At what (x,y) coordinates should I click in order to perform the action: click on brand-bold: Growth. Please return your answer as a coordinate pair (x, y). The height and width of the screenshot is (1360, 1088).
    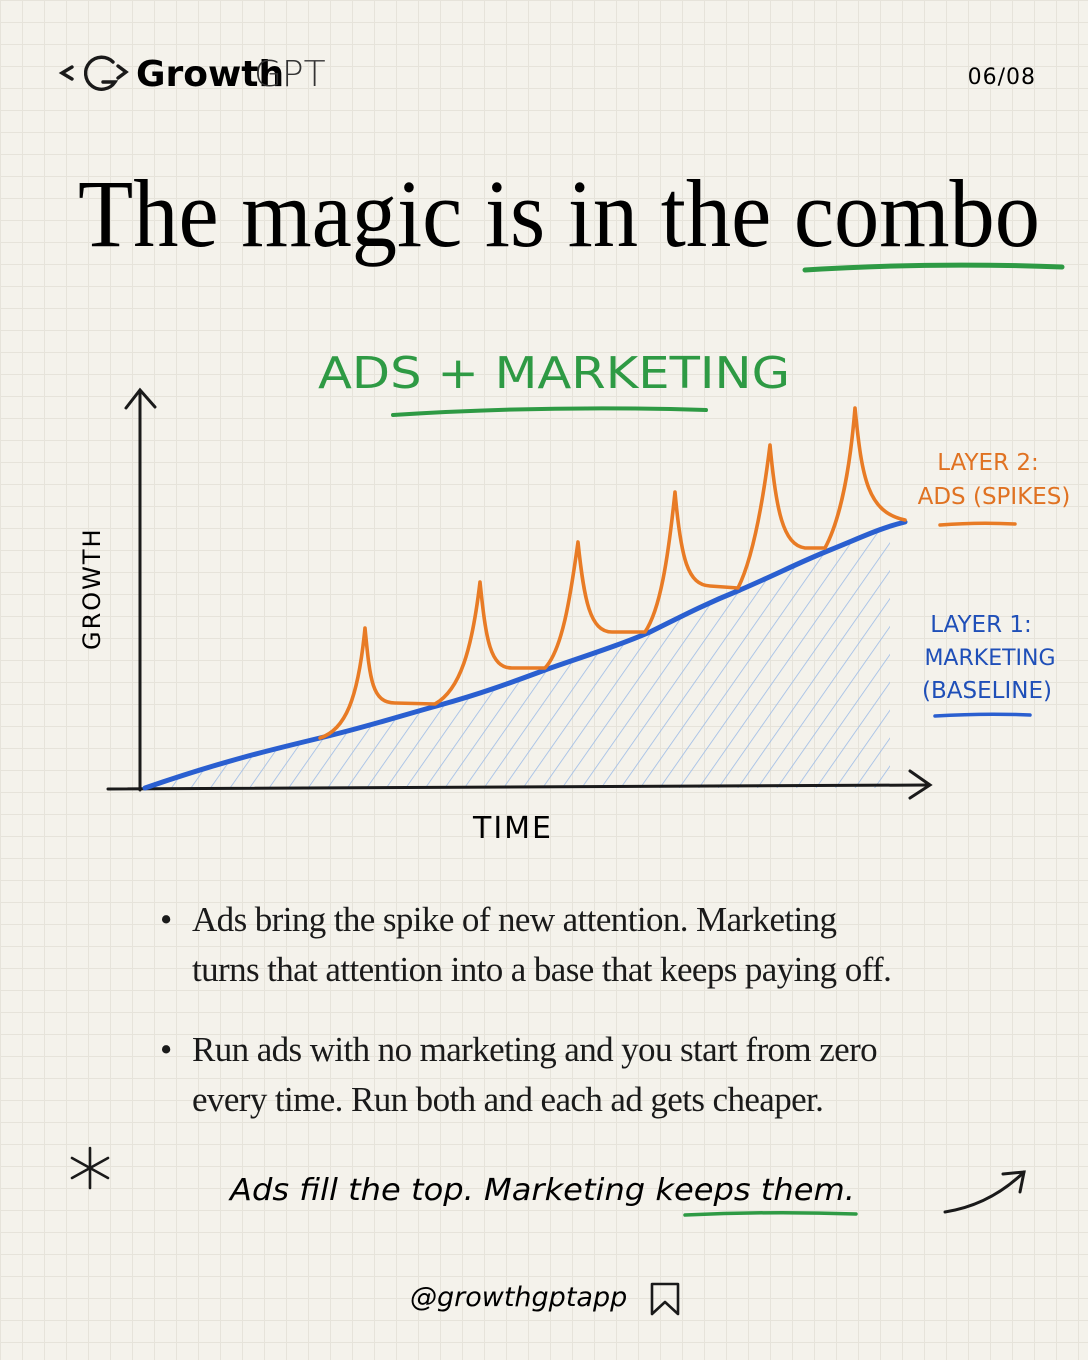
    Looking at the image, I should click on (210, 74).